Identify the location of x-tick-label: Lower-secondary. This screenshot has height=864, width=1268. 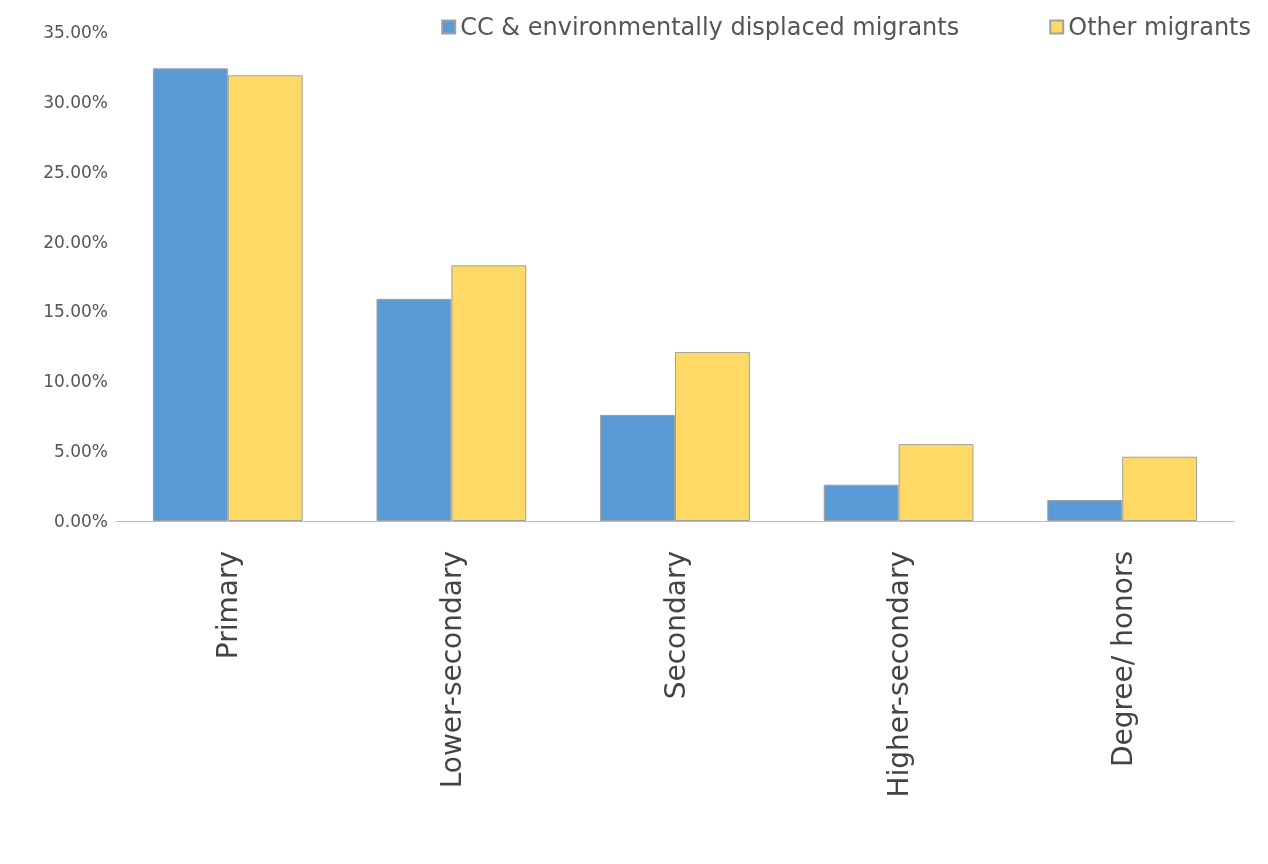
(451, 670).